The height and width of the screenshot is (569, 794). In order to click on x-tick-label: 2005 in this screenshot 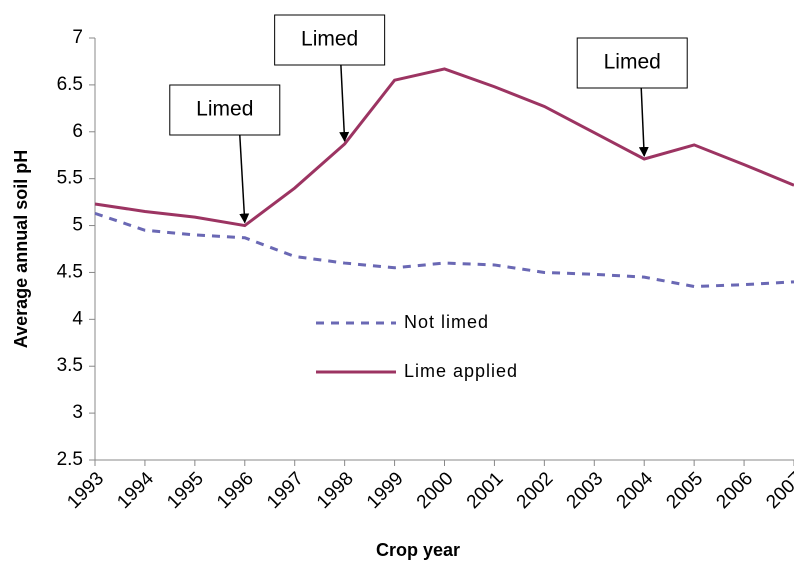, I will do `click(684, 490)`.